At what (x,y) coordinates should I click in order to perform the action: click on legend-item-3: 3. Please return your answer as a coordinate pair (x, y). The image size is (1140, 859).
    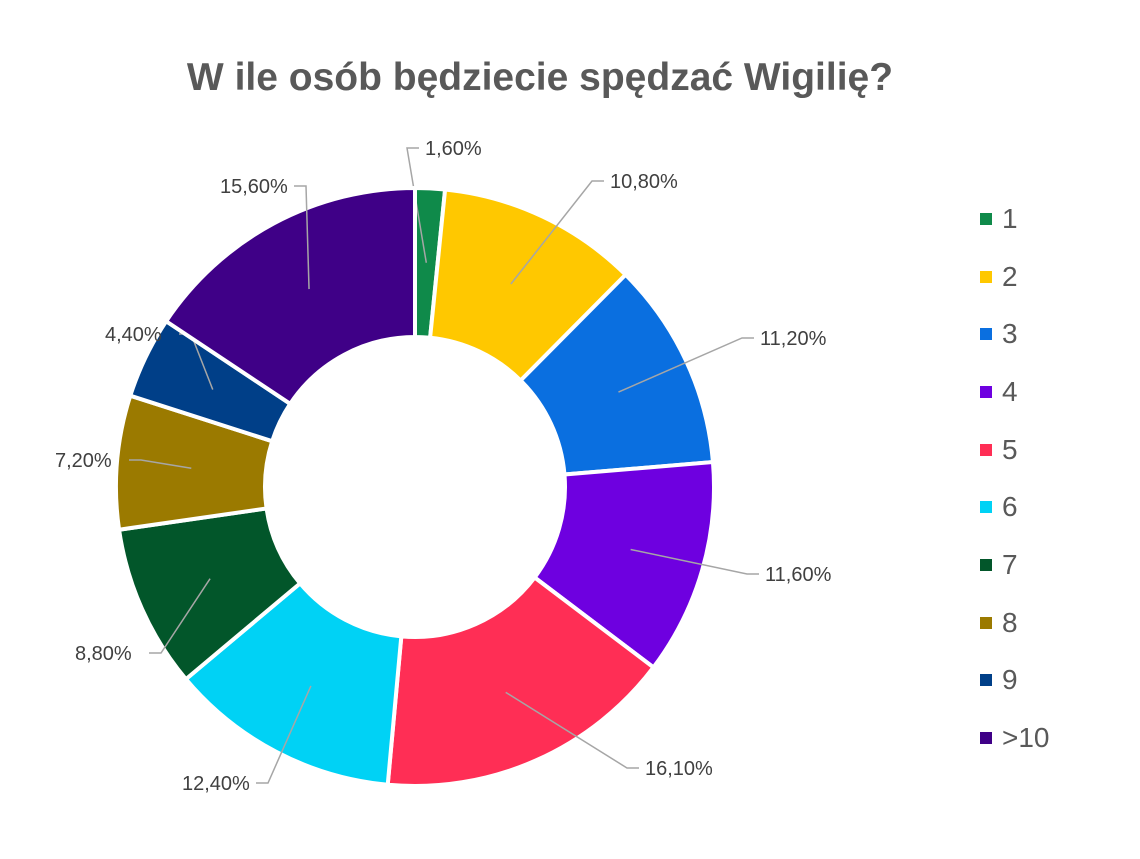
    Looking at the image, I should click on (1015, 334).